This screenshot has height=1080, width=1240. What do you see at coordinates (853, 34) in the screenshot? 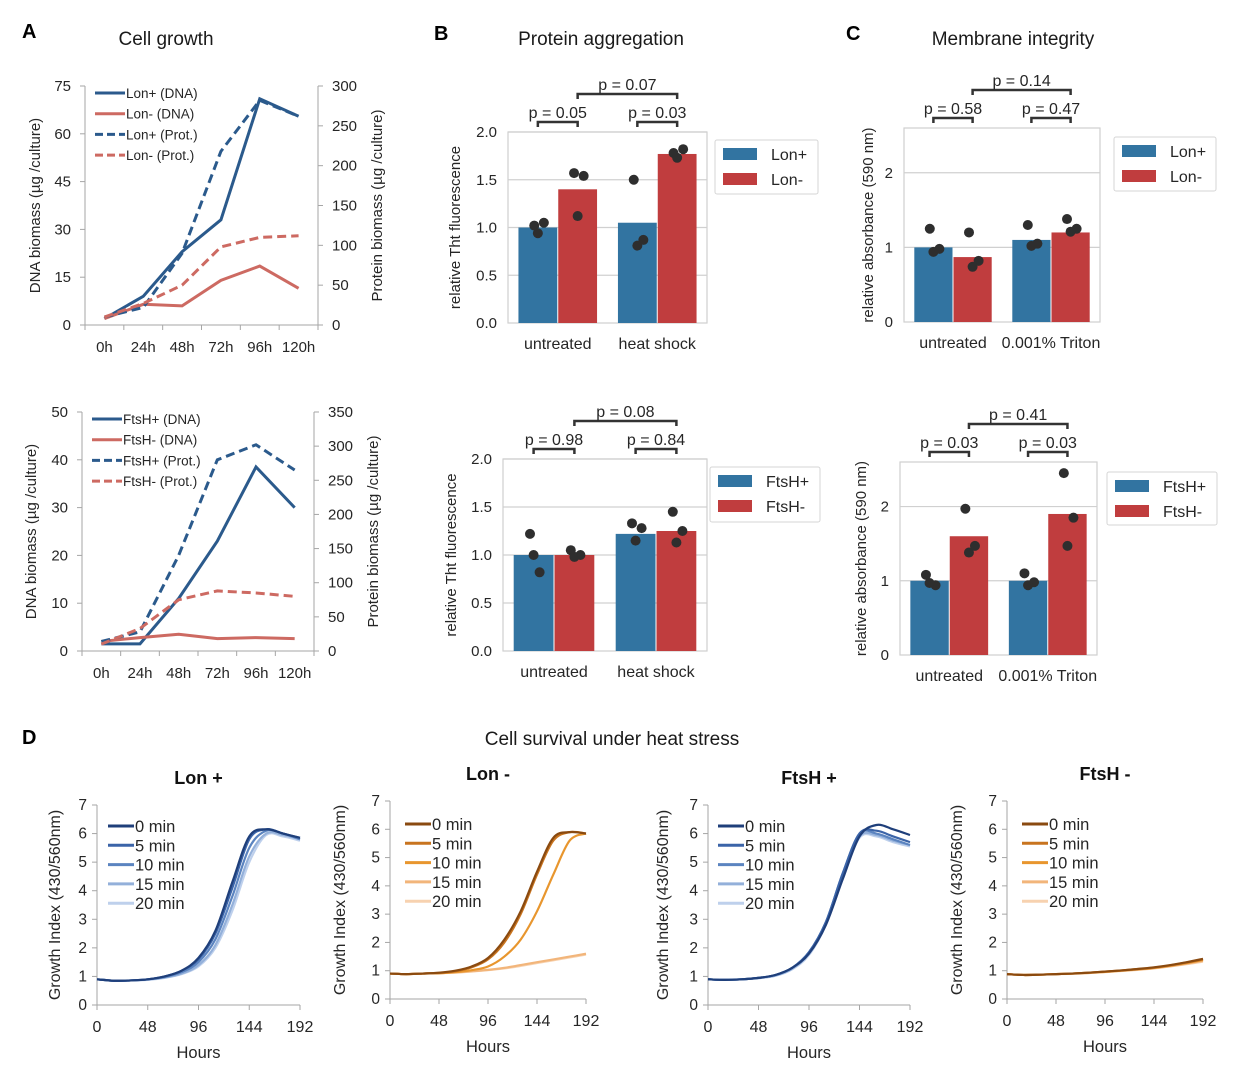
I see `panel-label-c: C` at bounding box center [853, 34].